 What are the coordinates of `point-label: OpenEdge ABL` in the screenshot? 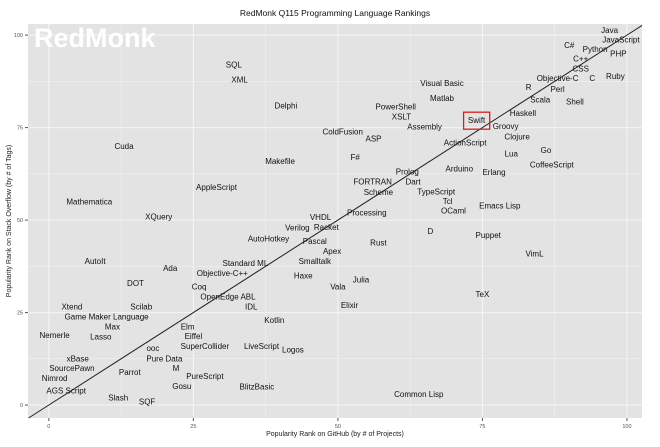 It's located at (228, 297).